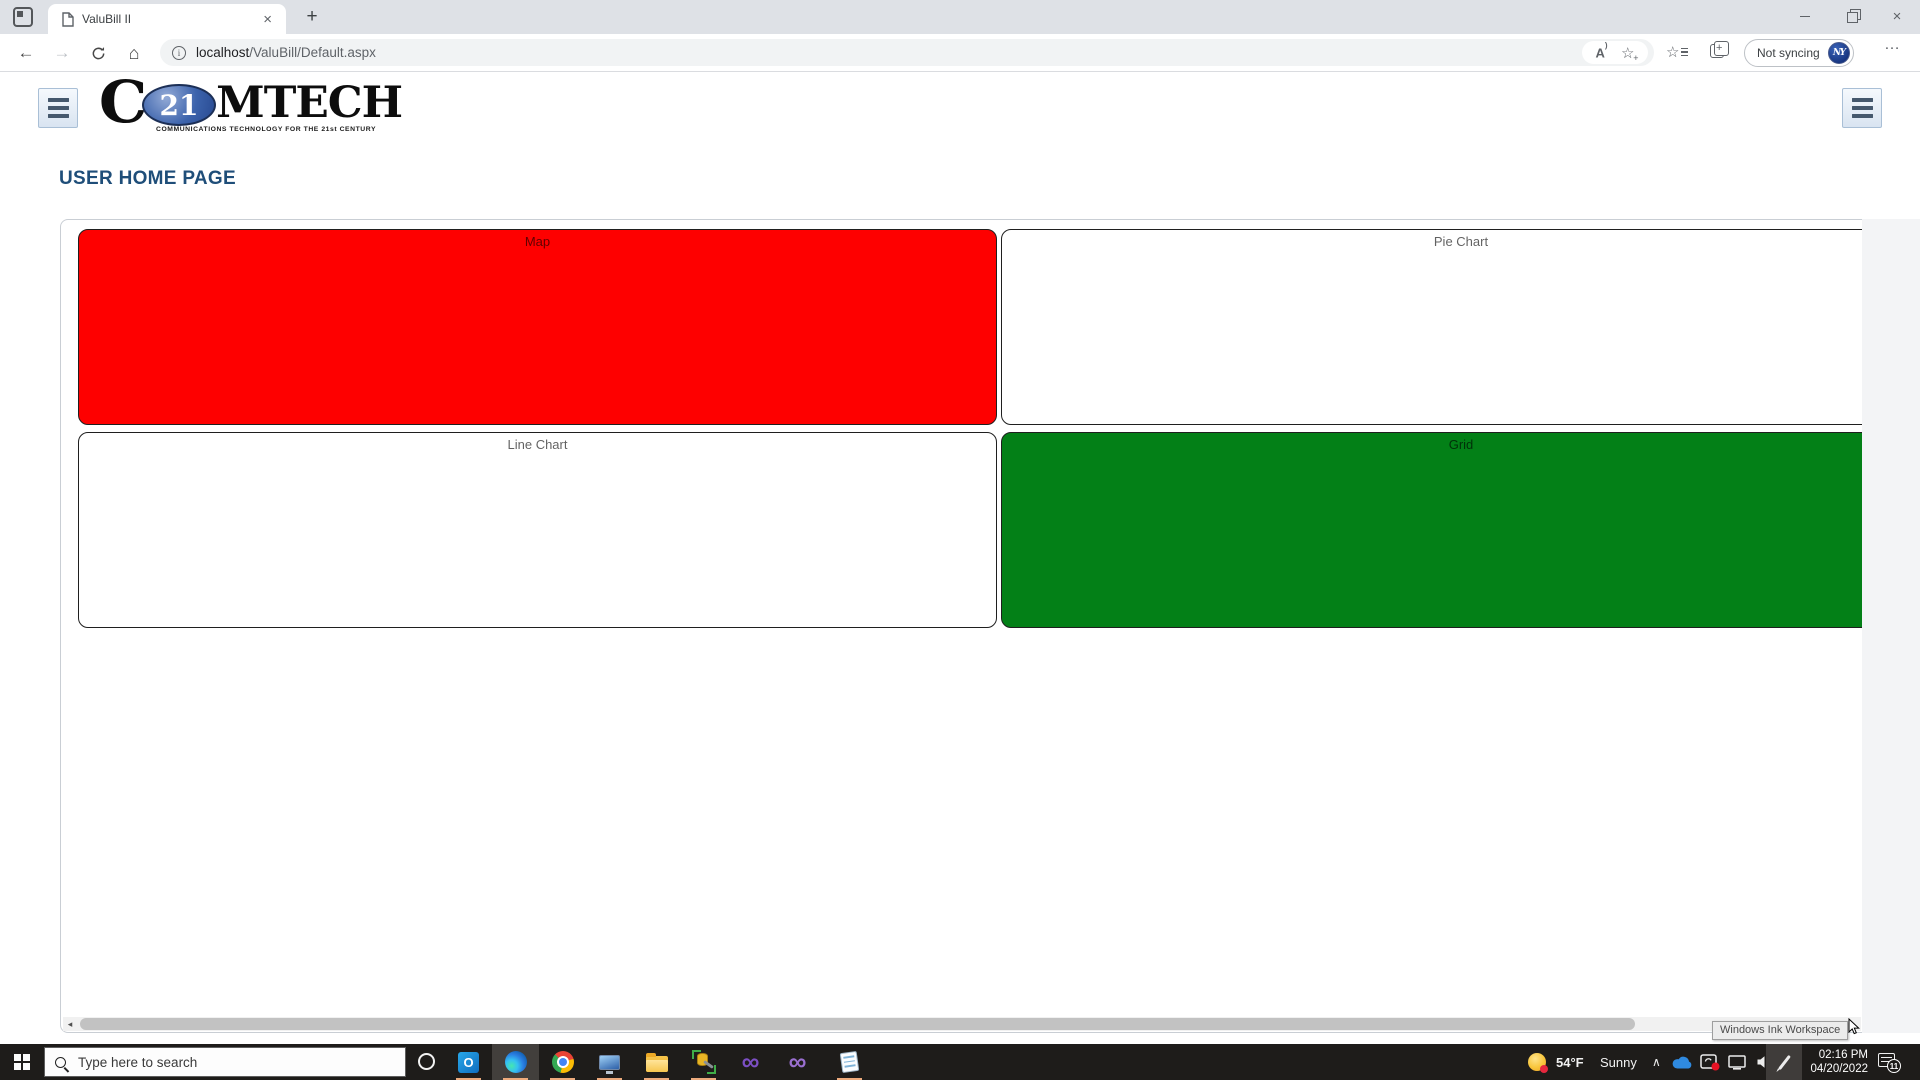 The width and height of the screenshot is (1920, 1080). What do you see at coordinates (1656, 1062) in the screenshot?
I see `tray-chevron-up-icon: ∧` at bounding box center [1656, 1062].